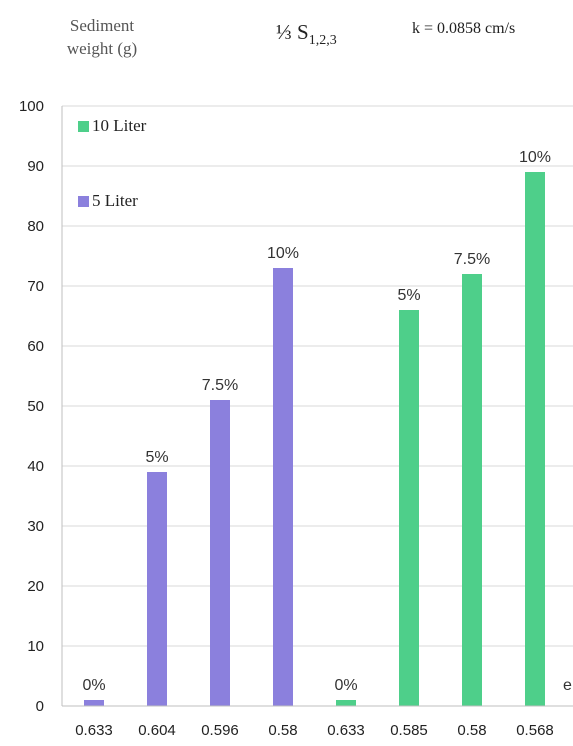 The height and width of the screenshot is (746, 573). Describe the element at coordinates (35, 586) in the screenshot. I see `y-tick-label: 20` at that location.